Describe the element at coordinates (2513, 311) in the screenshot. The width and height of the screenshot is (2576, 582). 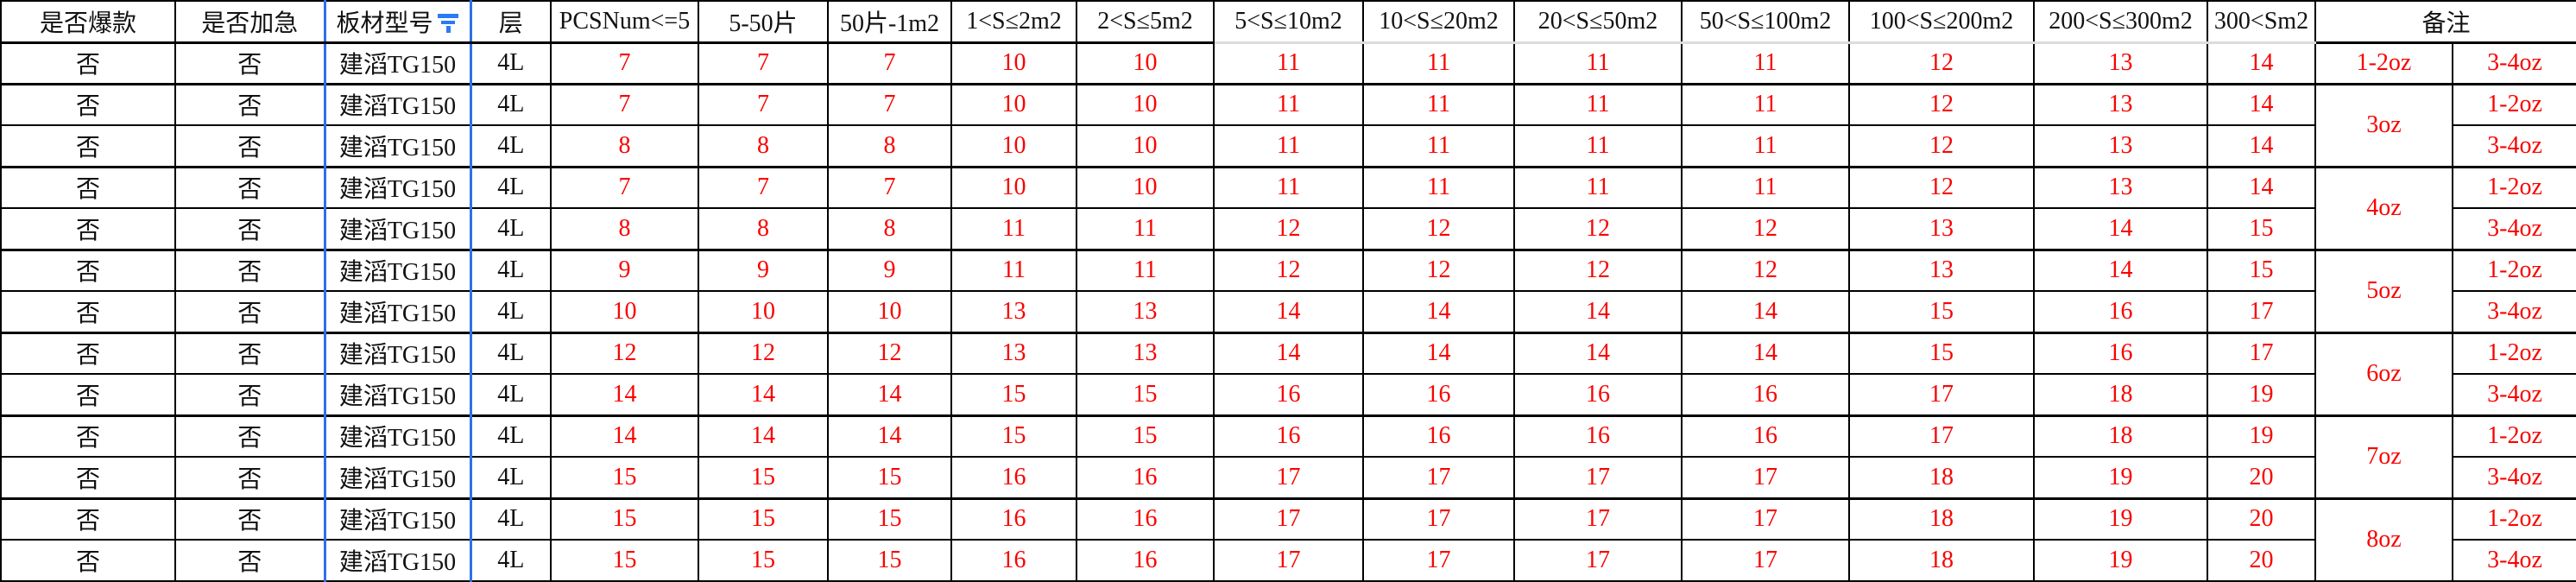
I see `cell-remark: 3-4oz` at that location.